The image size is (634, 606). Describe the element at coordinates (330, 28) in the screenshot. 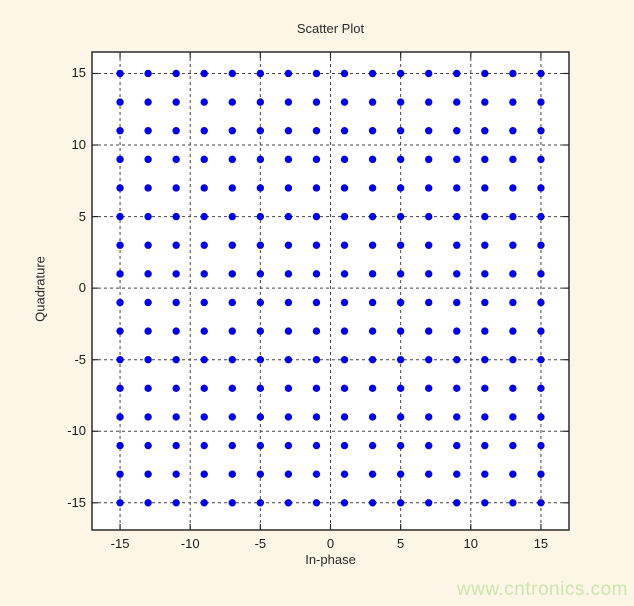

I see `chart-title: Scatter Plot` at that location.